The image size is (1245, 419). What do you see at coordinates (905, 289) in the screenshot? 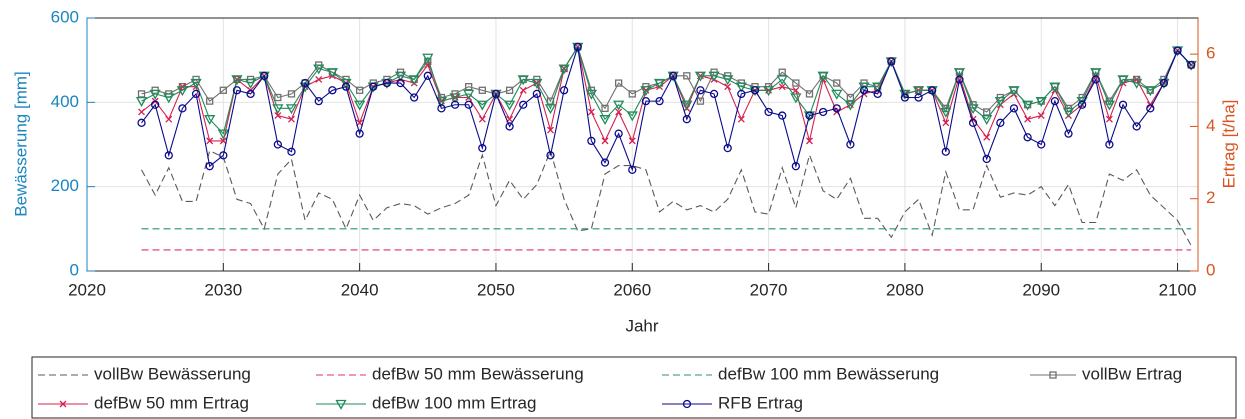
I see `x-tick-label: 2080` at bounding box center [905, 289].